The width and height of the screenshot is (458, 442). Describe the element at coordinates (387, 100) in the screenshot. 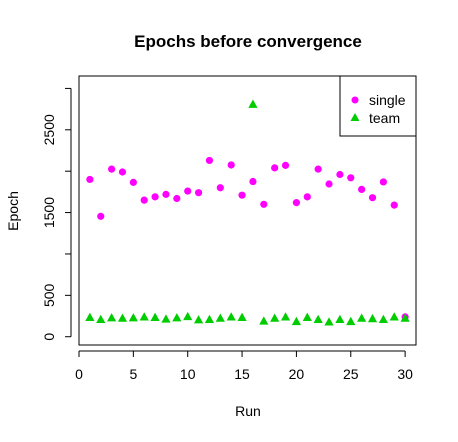

I see `legend-label-single: single` at that location.